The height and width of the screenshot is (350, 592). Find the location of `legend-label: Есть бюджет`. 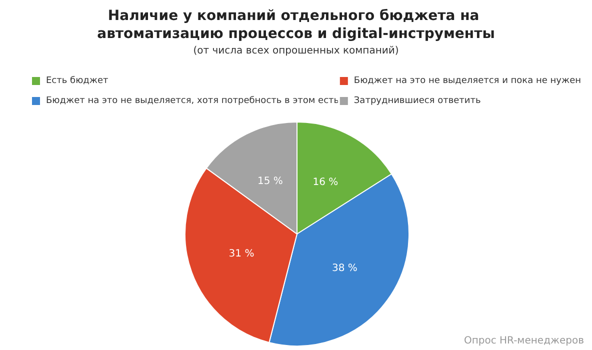

legend-label: Есть бюджет is located at coordinates (77, 81).